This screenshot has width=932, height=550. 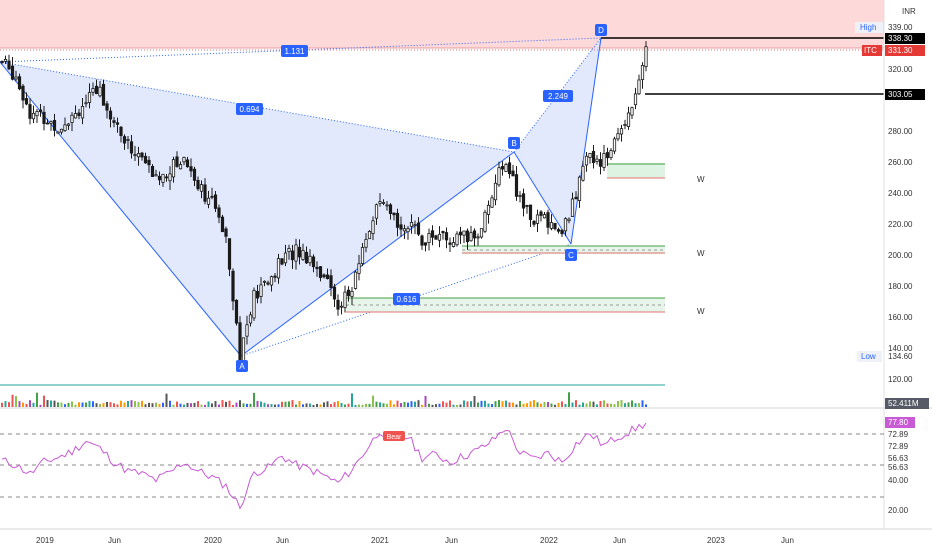 I want to click on pattern-bcd-fill, so click(x=557, y=141).